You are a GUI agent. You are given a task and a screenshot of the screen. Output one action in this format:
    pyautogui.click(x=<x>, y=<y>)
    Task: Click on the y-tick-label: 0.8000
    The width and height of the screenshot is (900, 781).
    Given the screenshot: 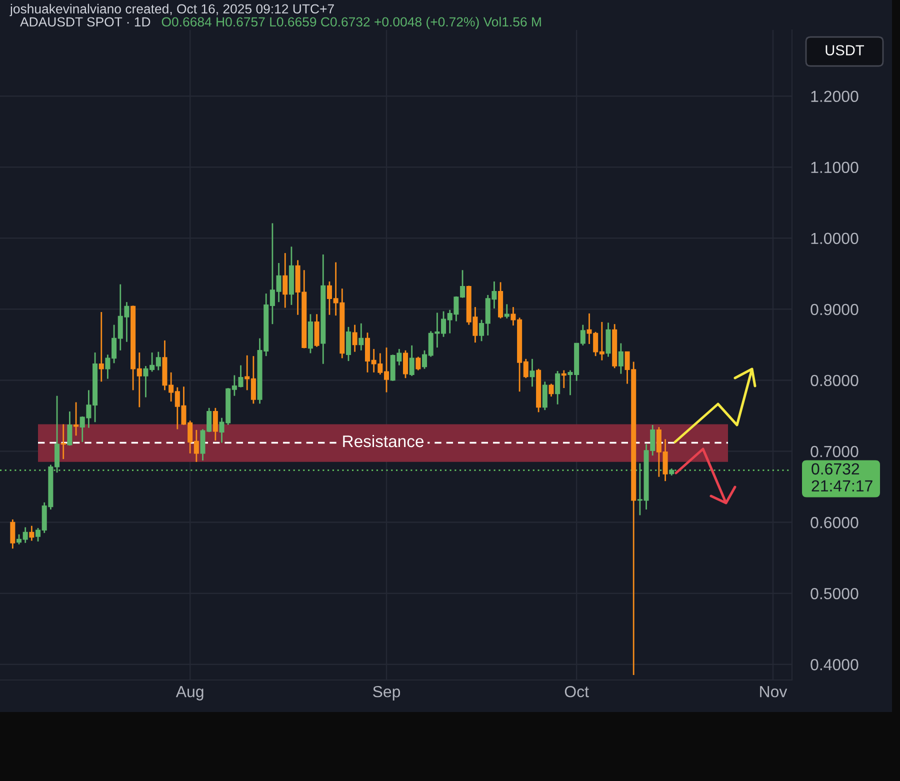 What is the action you would take?
    pyautogui.click(x=834, y=380)
    